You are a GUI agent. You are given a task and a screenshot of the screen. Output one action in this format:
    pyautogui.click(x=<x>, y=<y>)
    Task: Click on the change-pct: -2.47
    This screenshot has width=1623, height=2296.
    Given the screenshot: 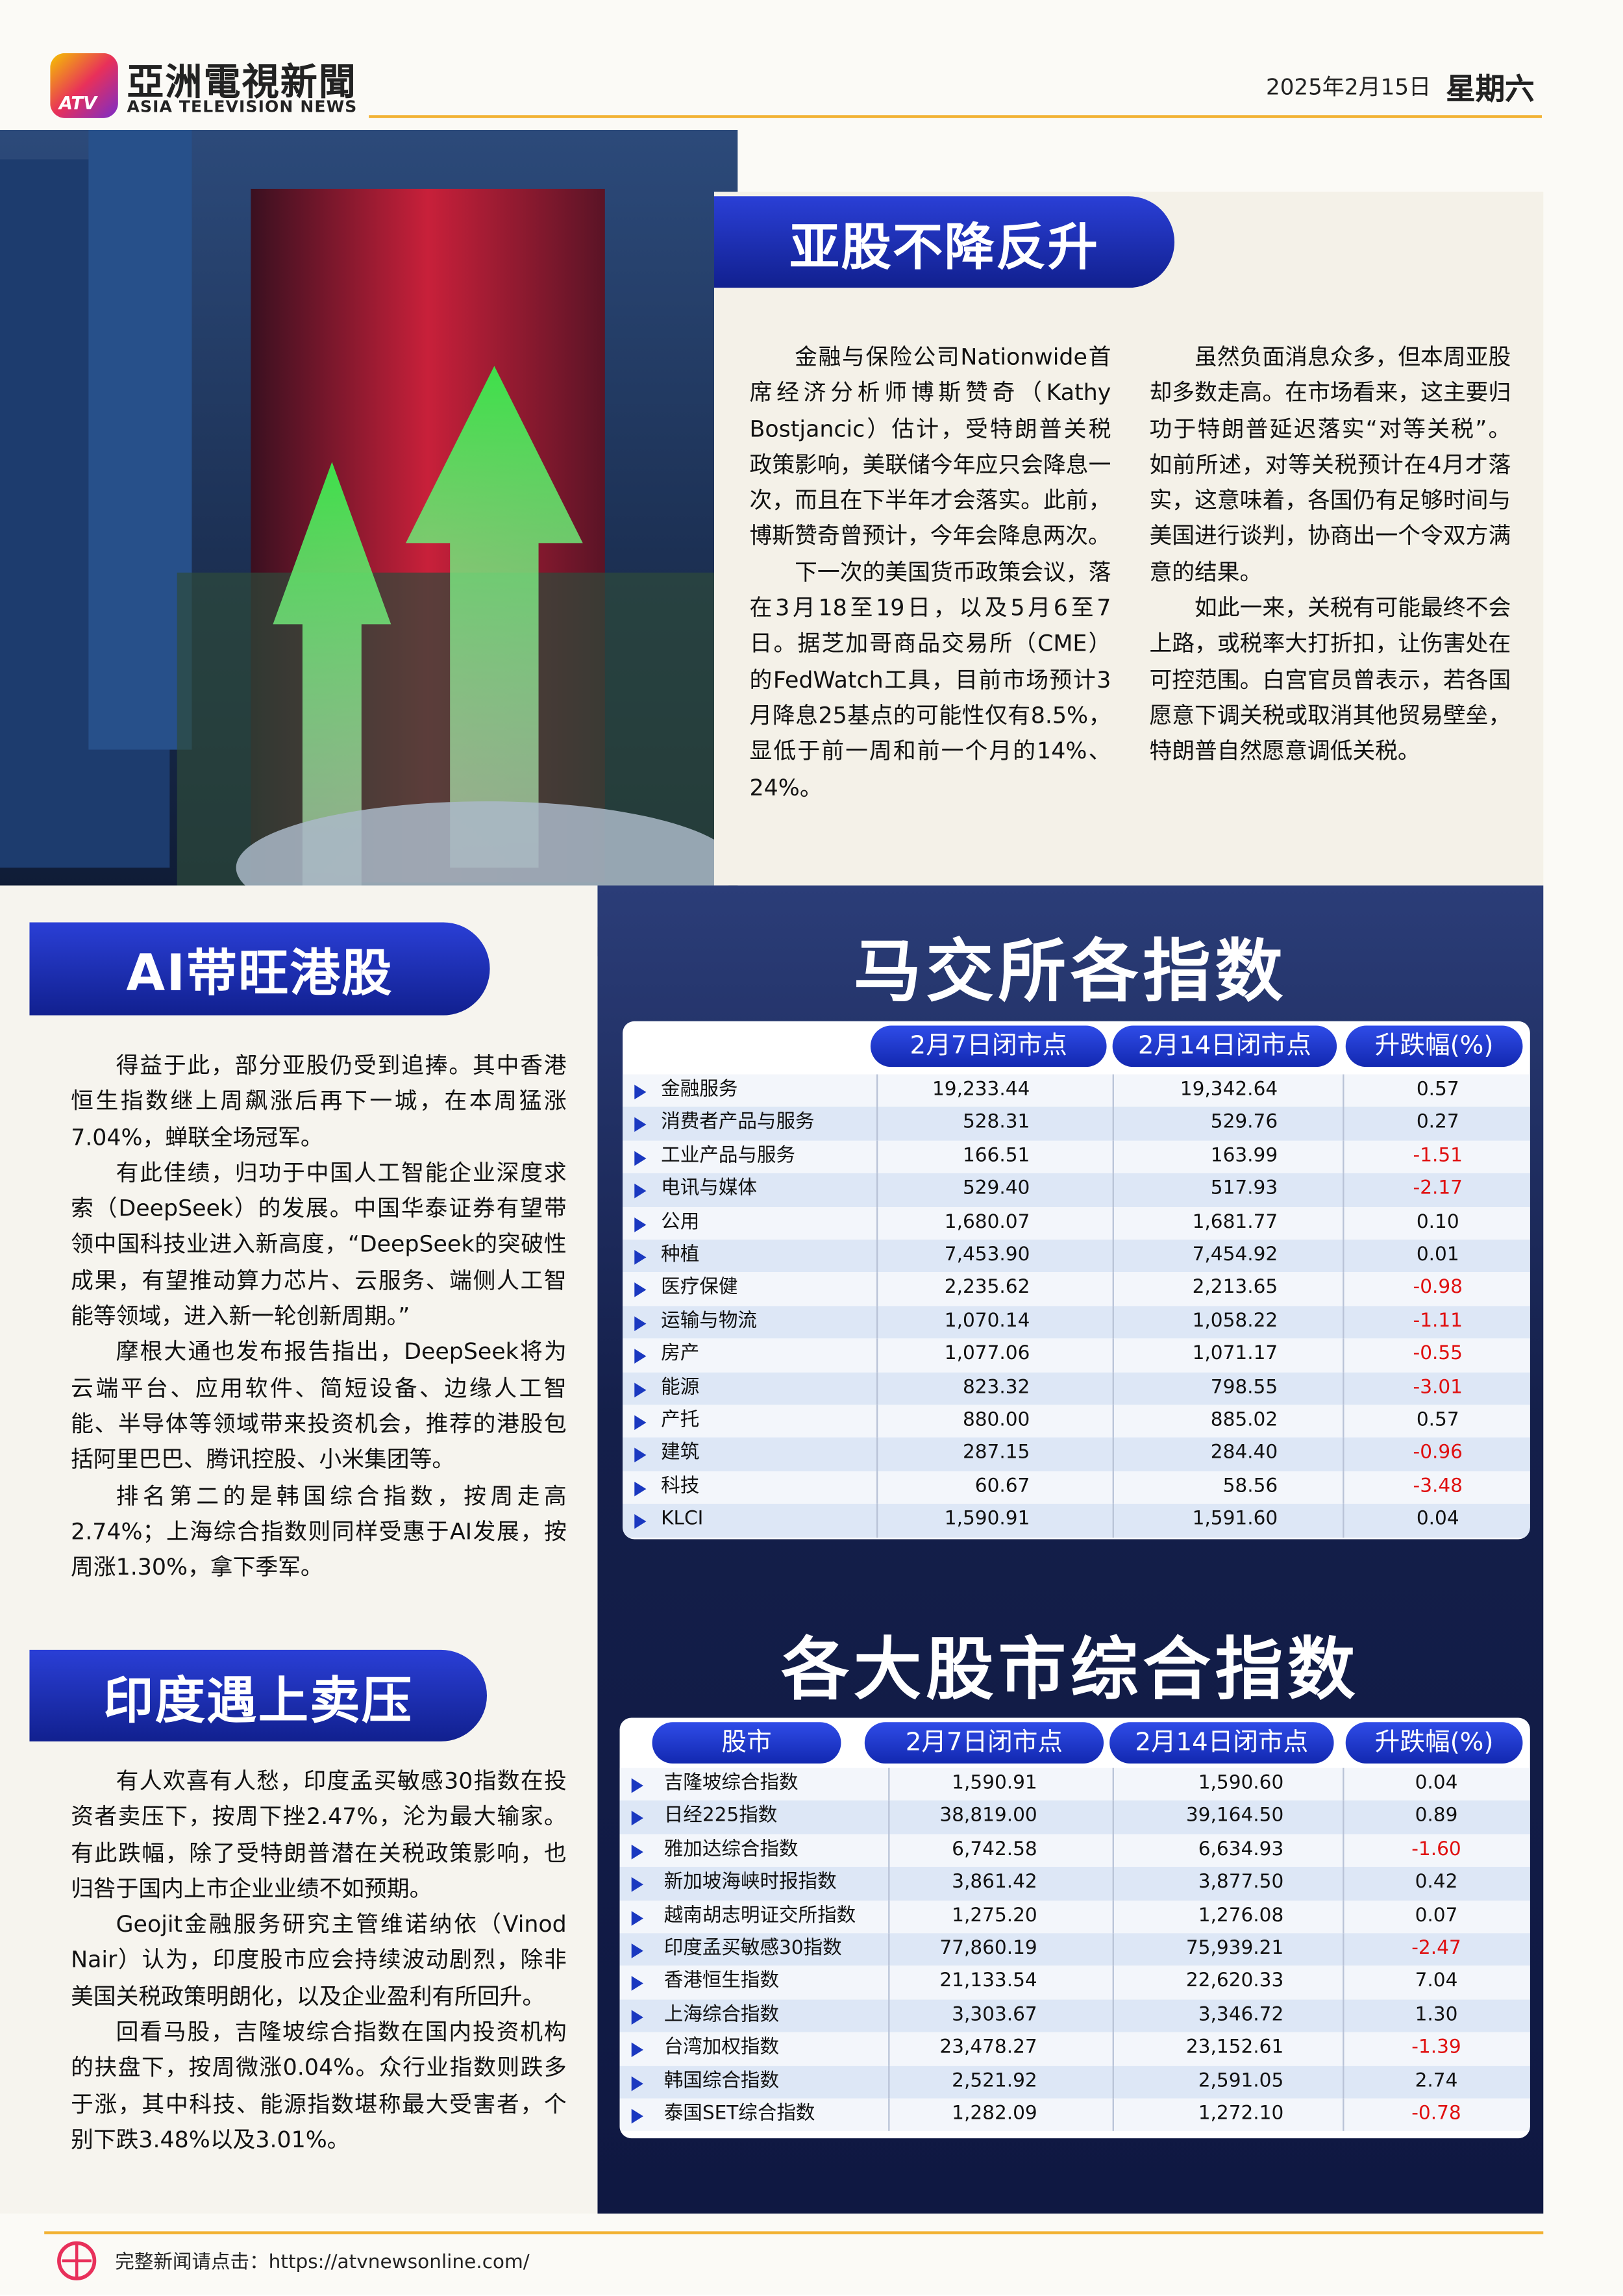 What is the action you would take?
    pyautogui.click(x=1436, y=1949)
    